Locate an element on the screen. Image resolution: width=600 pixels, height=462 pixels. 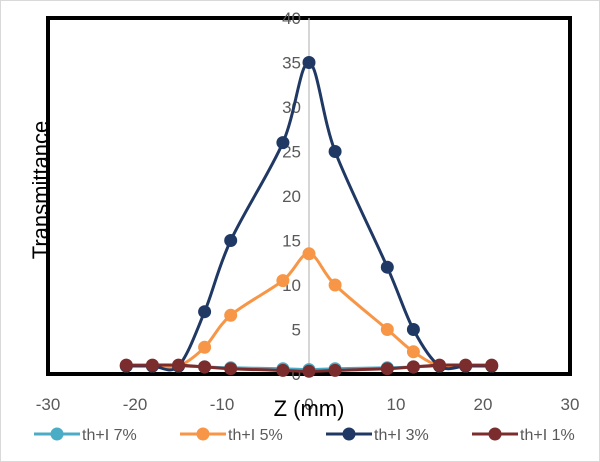
legend-label: th+I 1% is located at coordinates (547, 435).